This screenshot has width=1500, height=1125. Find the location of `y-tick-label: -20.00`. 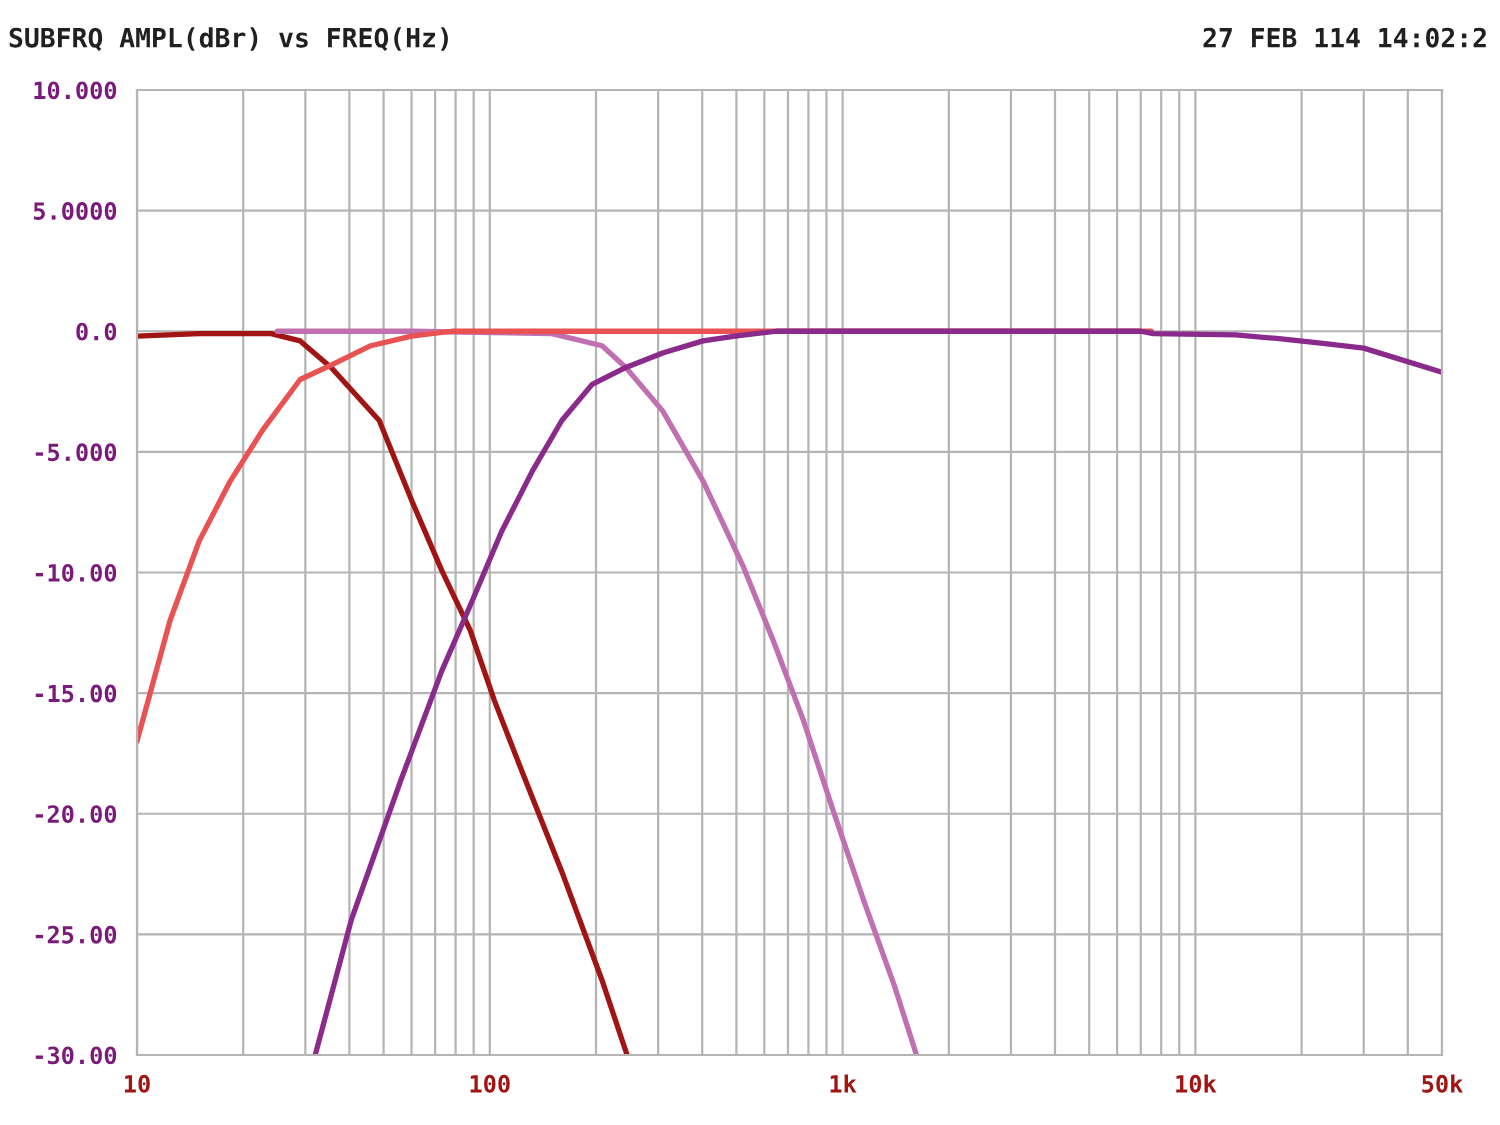

y-tick-label: -20.00 is located at coordinates (76, 814).